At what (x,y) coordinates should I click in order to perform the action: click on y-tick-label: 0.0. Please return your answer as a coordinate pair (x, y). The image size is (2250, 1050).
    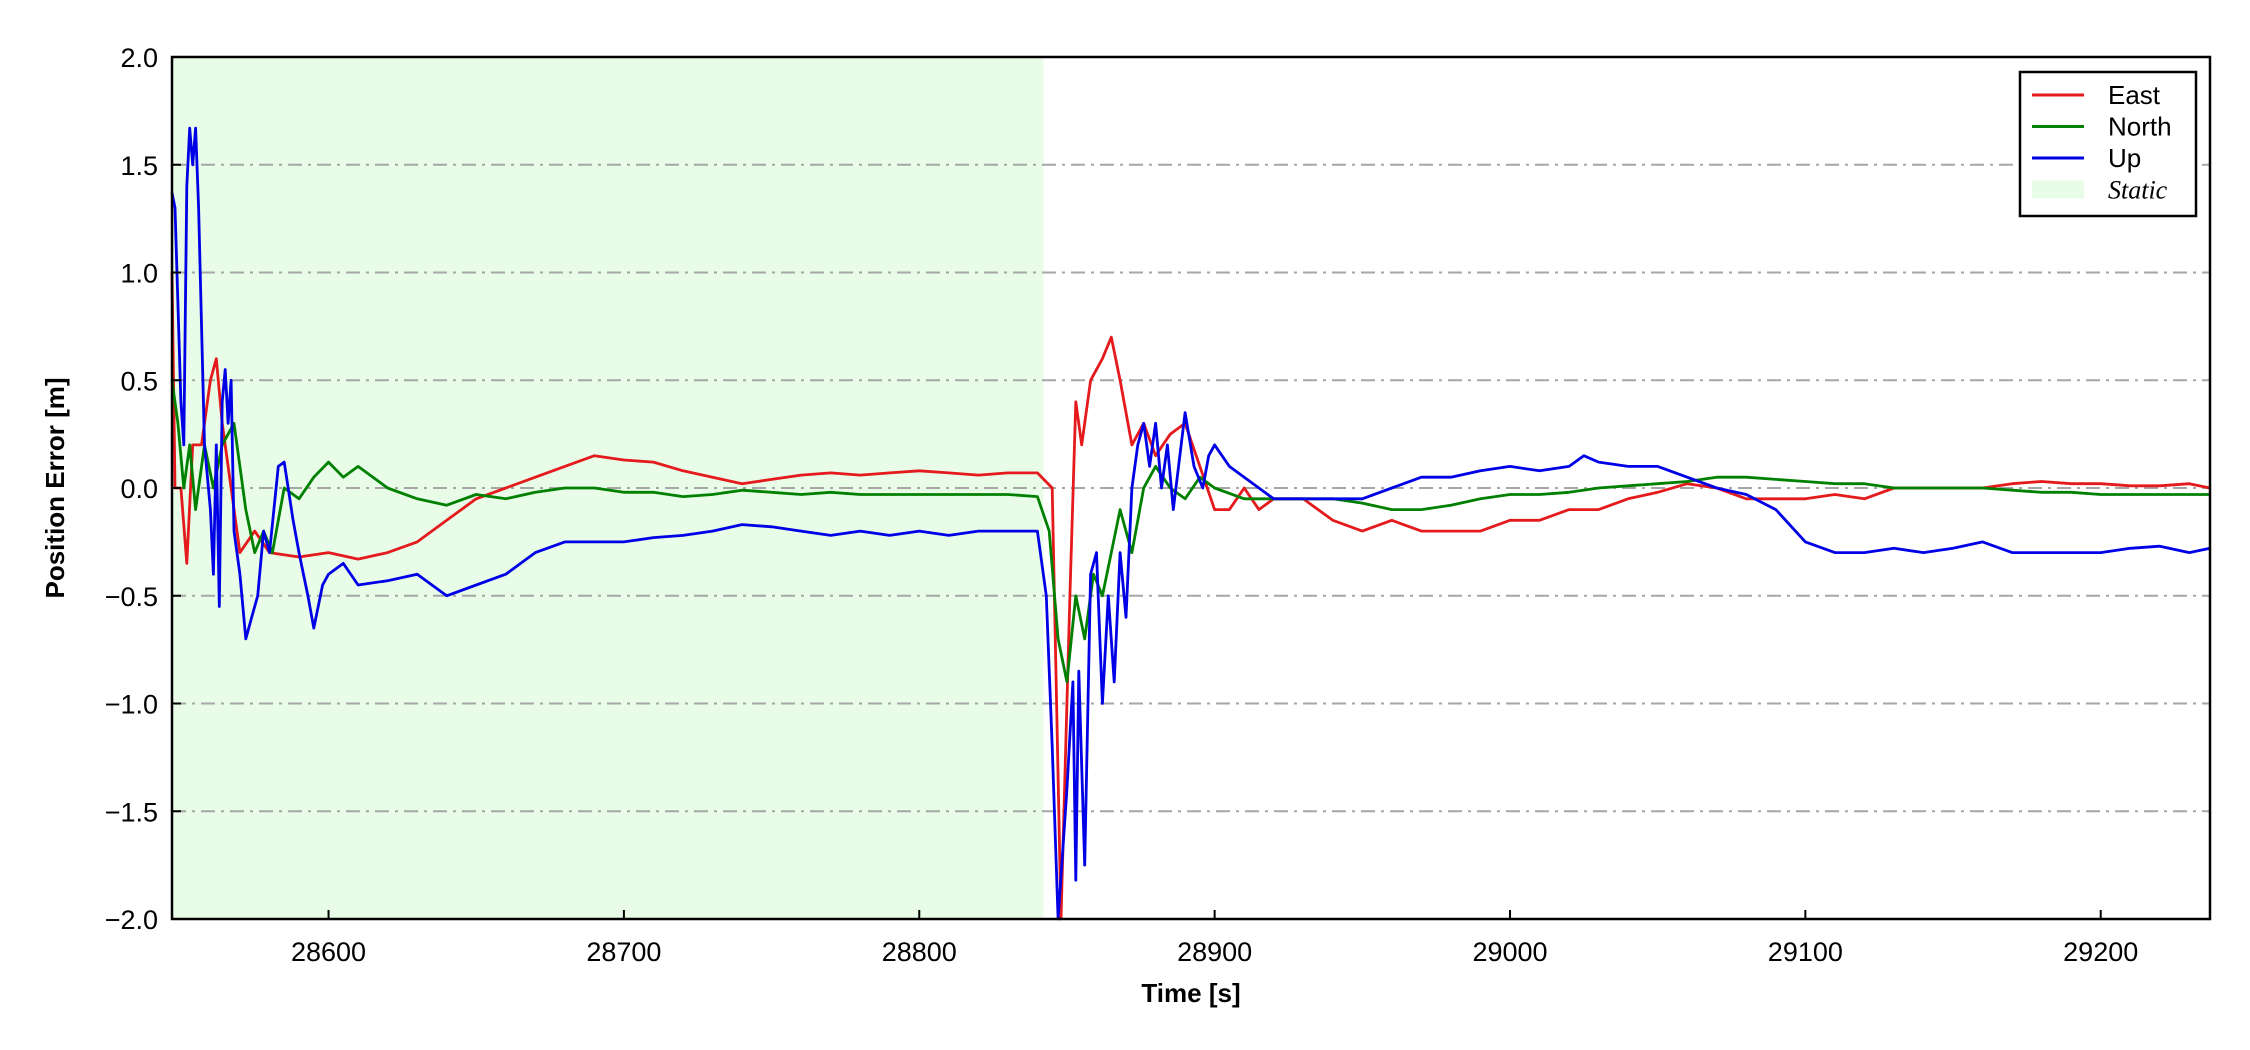
    Looking at the image, I should click on (139, 489).